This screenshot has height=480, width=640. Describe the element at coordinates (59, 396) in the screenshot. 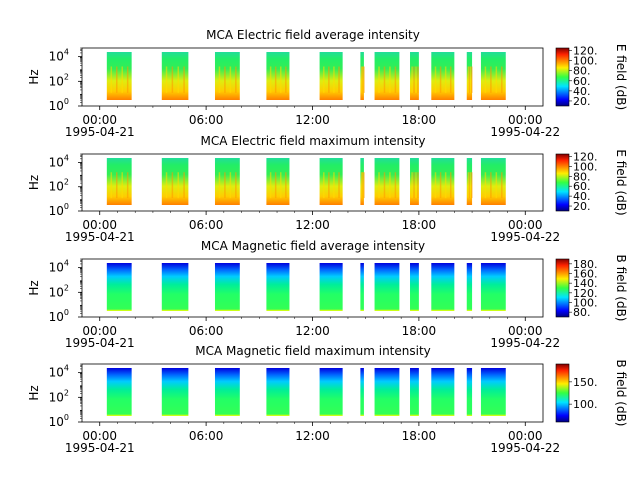

I see `y-tick-label: 10²` at that location.